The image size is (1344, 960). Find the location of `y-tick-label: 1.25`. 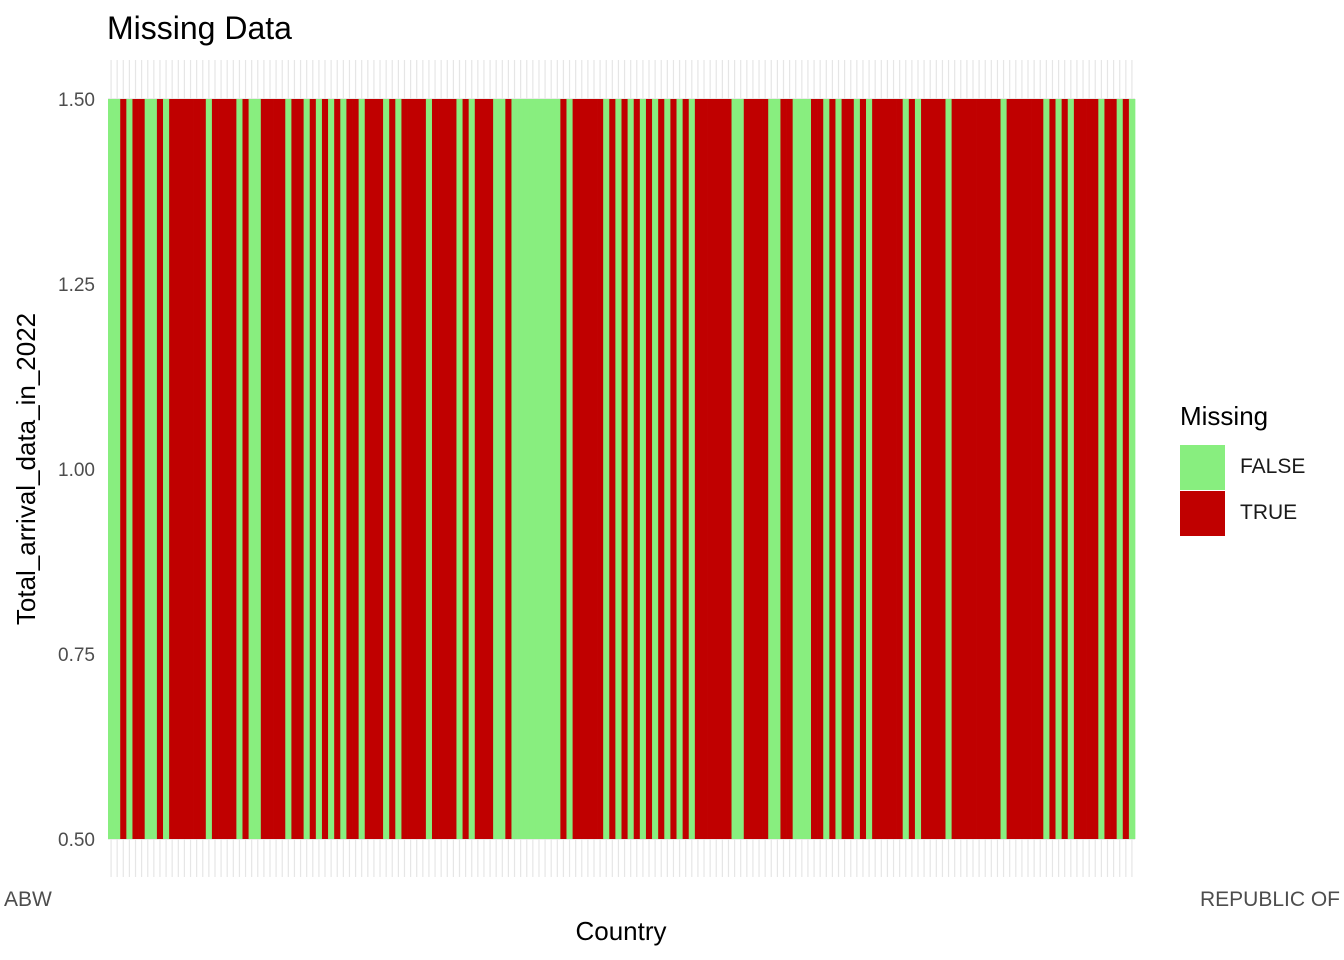

y-tick-label: 1.25 is located at coordinates (76, 285).